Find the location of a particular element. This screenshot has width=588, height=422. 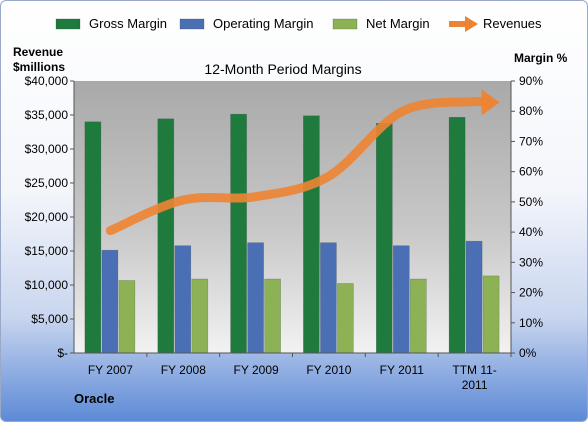

category-label: FY 2008 is located at coordinates (183, 370).